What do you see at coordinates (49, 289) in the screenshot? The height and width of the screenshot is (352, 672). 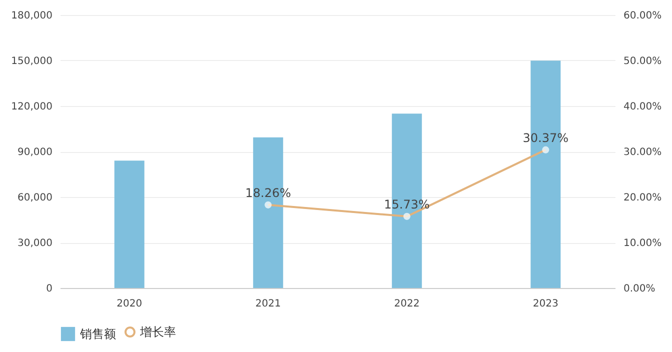 I see `y-tick-label: 0` at bounding box center [49, 289].